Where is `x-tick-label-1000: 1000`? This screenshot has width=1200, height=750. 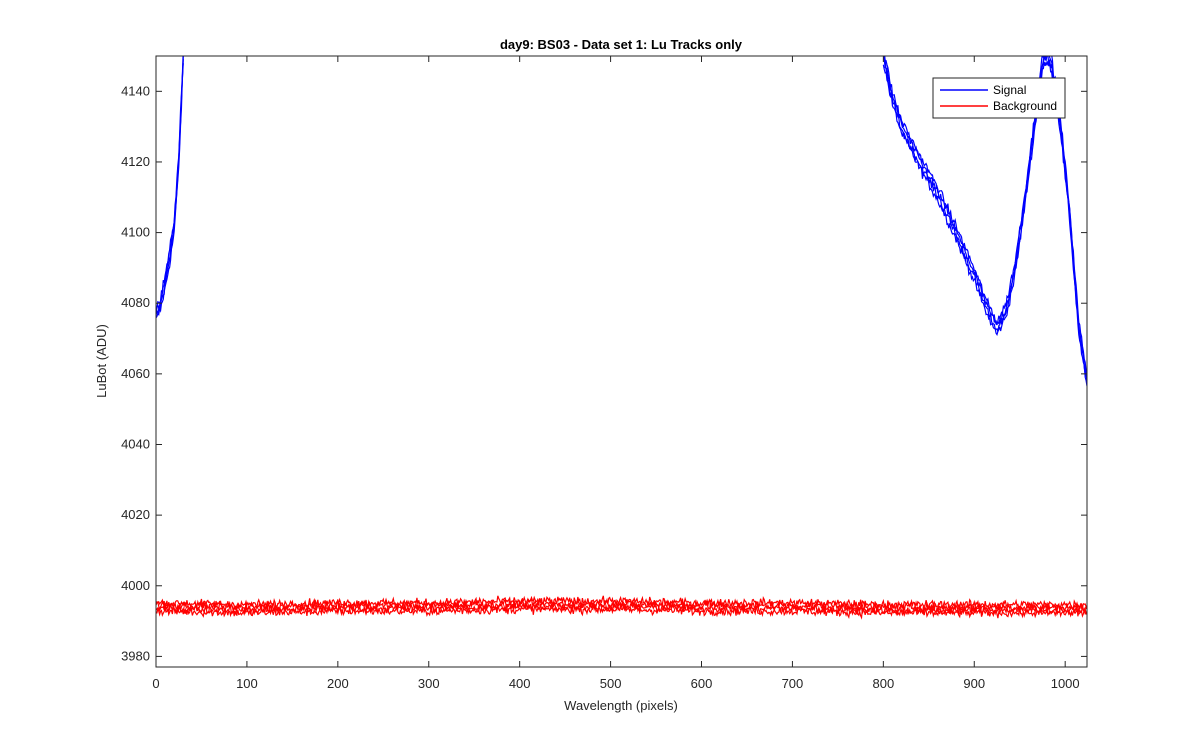 x-tick-label-1000: 1000 is located at coordinates (1065, 683).